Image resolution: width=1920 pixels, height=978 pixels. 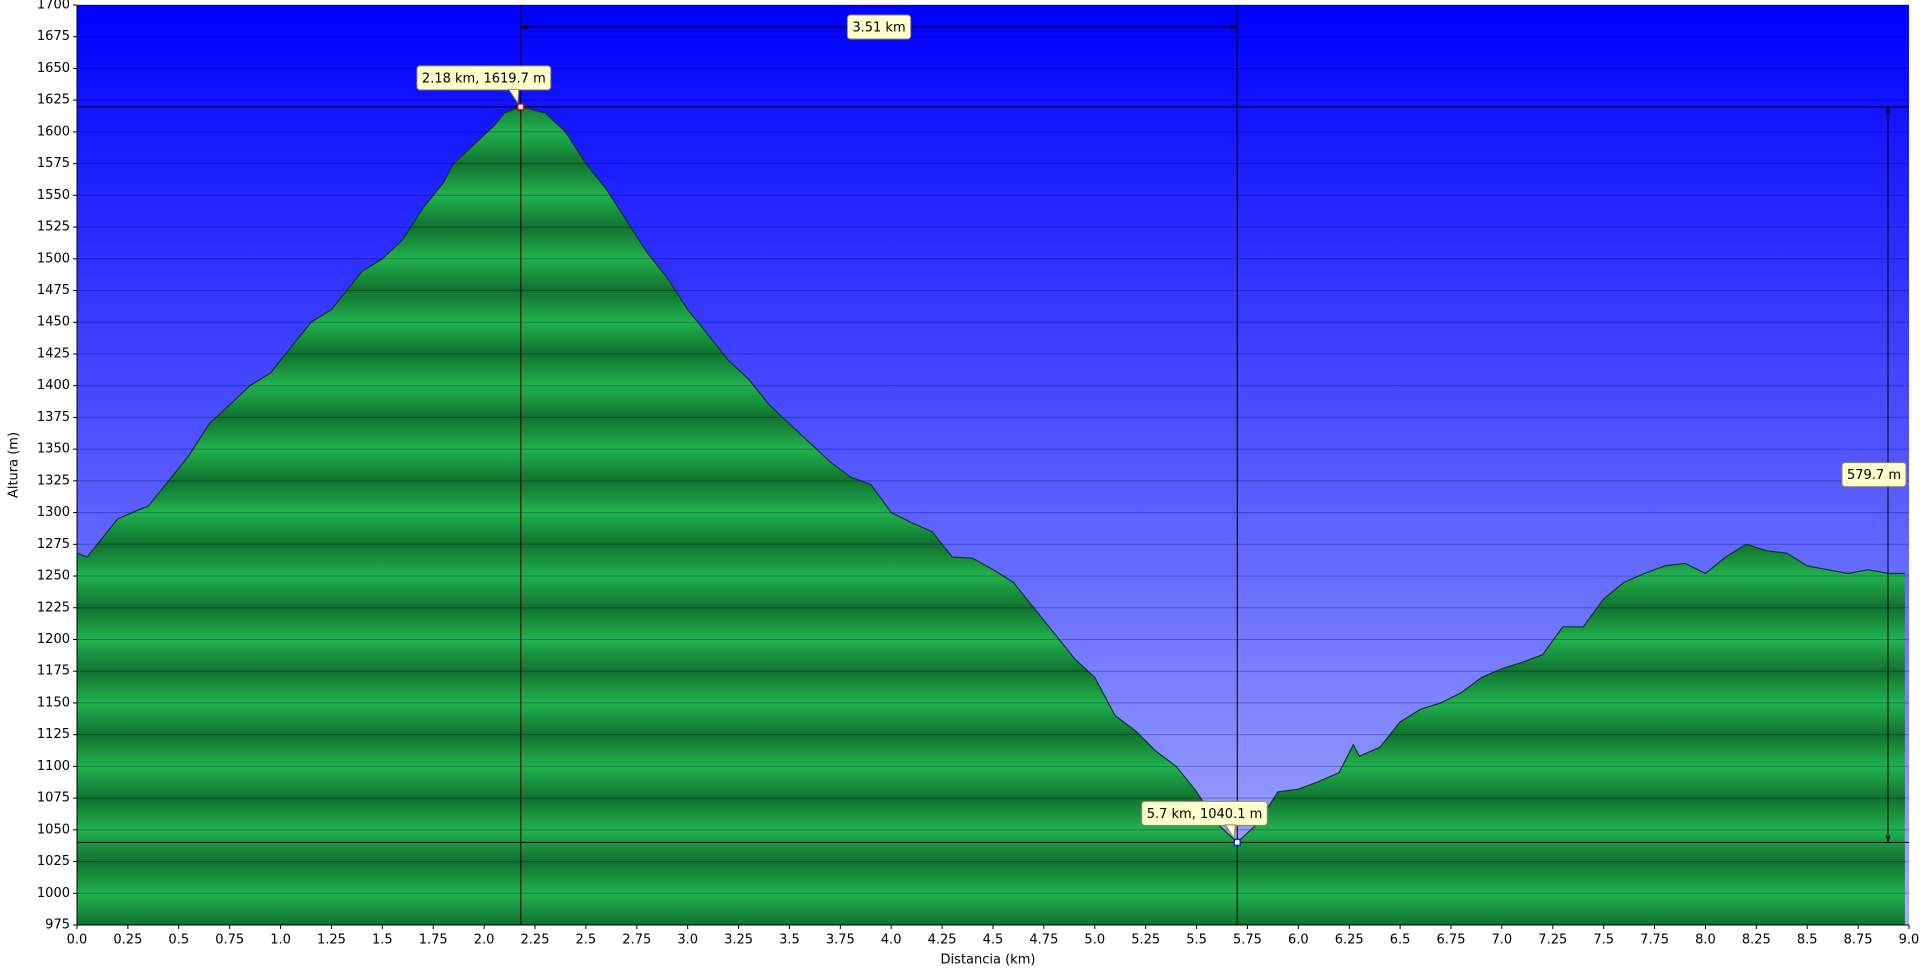 What do you see at coordinates (53, 417) in the screenshot?
I see `y-tick-label: 1375` at bounding box center [53, 417].